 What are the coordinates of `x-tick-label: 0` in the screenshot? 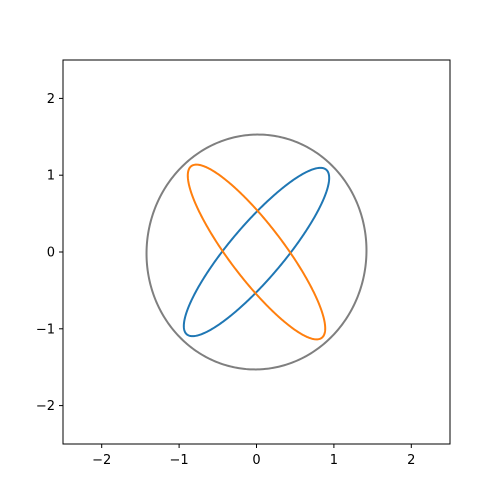 It's located at (256, 460).